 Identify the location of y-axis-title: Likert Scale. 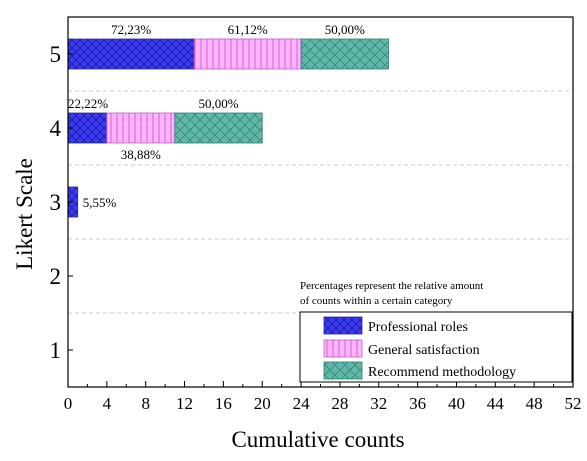
(24, 214).